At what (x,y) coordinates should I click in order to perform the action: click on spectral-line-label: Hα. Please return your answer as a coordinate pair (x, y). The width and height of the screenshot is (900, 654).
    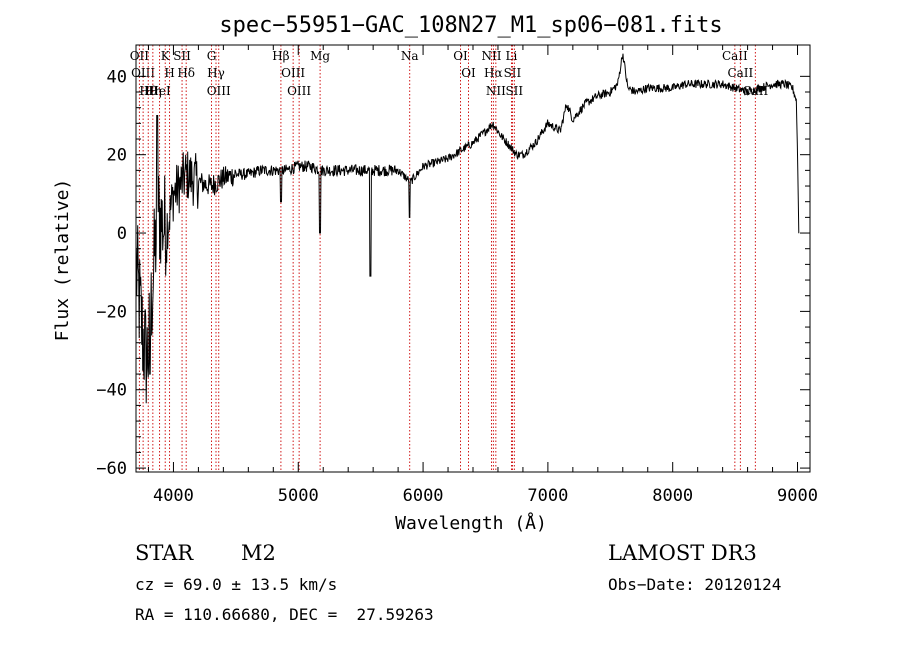
    Looking at the image, I should click on (493, 73).